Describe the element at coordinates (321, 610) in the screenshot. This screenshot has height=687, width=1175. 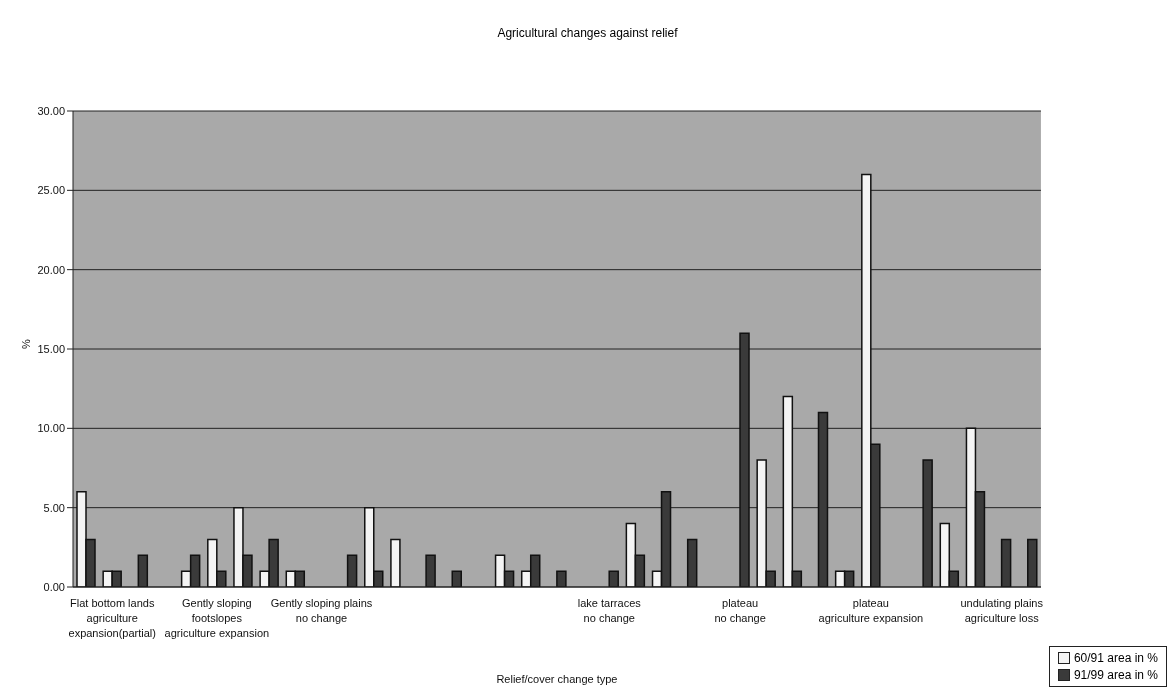
I see `x-tick-label: Gently sloping plains no change` at that location.